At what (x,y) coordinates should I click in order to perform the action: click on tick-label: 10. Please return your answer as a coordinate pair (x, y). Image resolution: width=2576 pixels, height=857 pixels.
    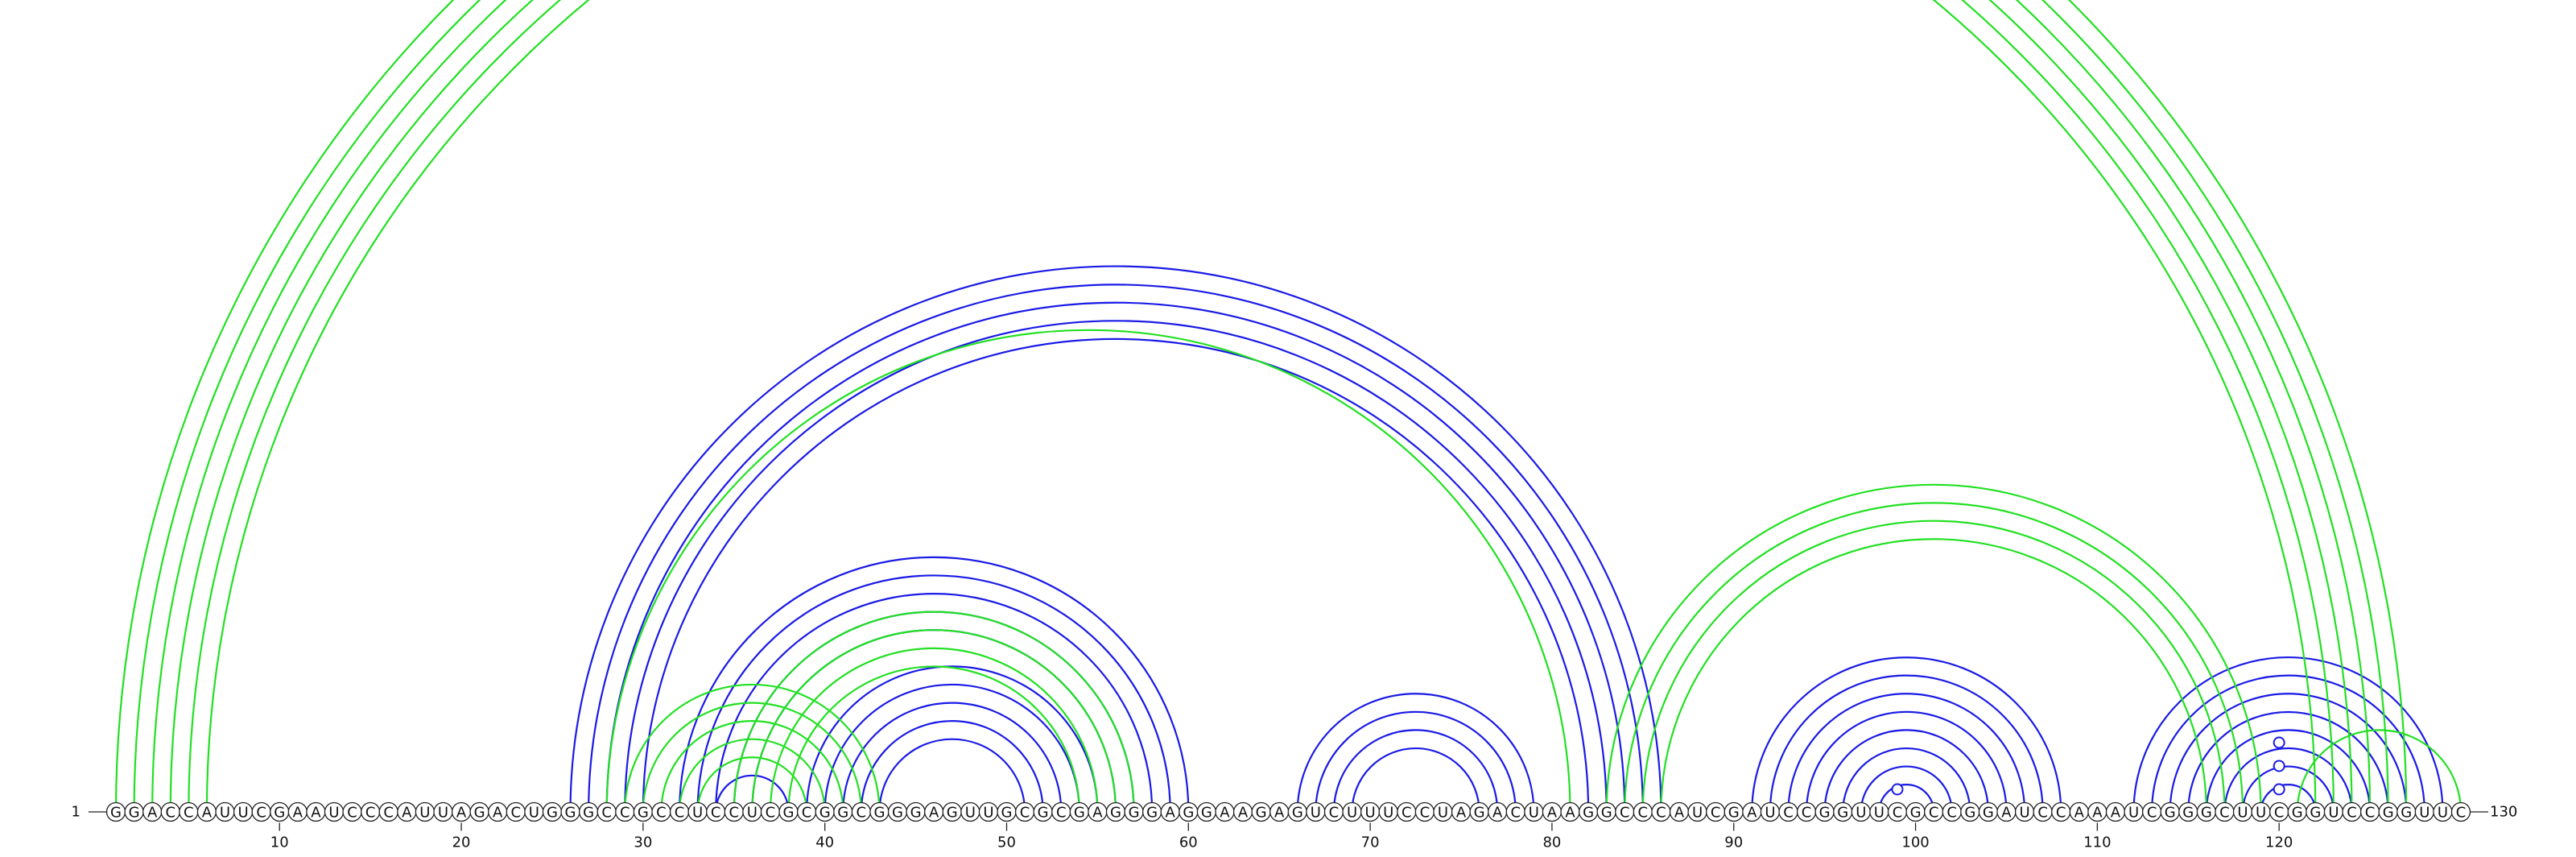
    Looking at the image, I should click on (279, 843).